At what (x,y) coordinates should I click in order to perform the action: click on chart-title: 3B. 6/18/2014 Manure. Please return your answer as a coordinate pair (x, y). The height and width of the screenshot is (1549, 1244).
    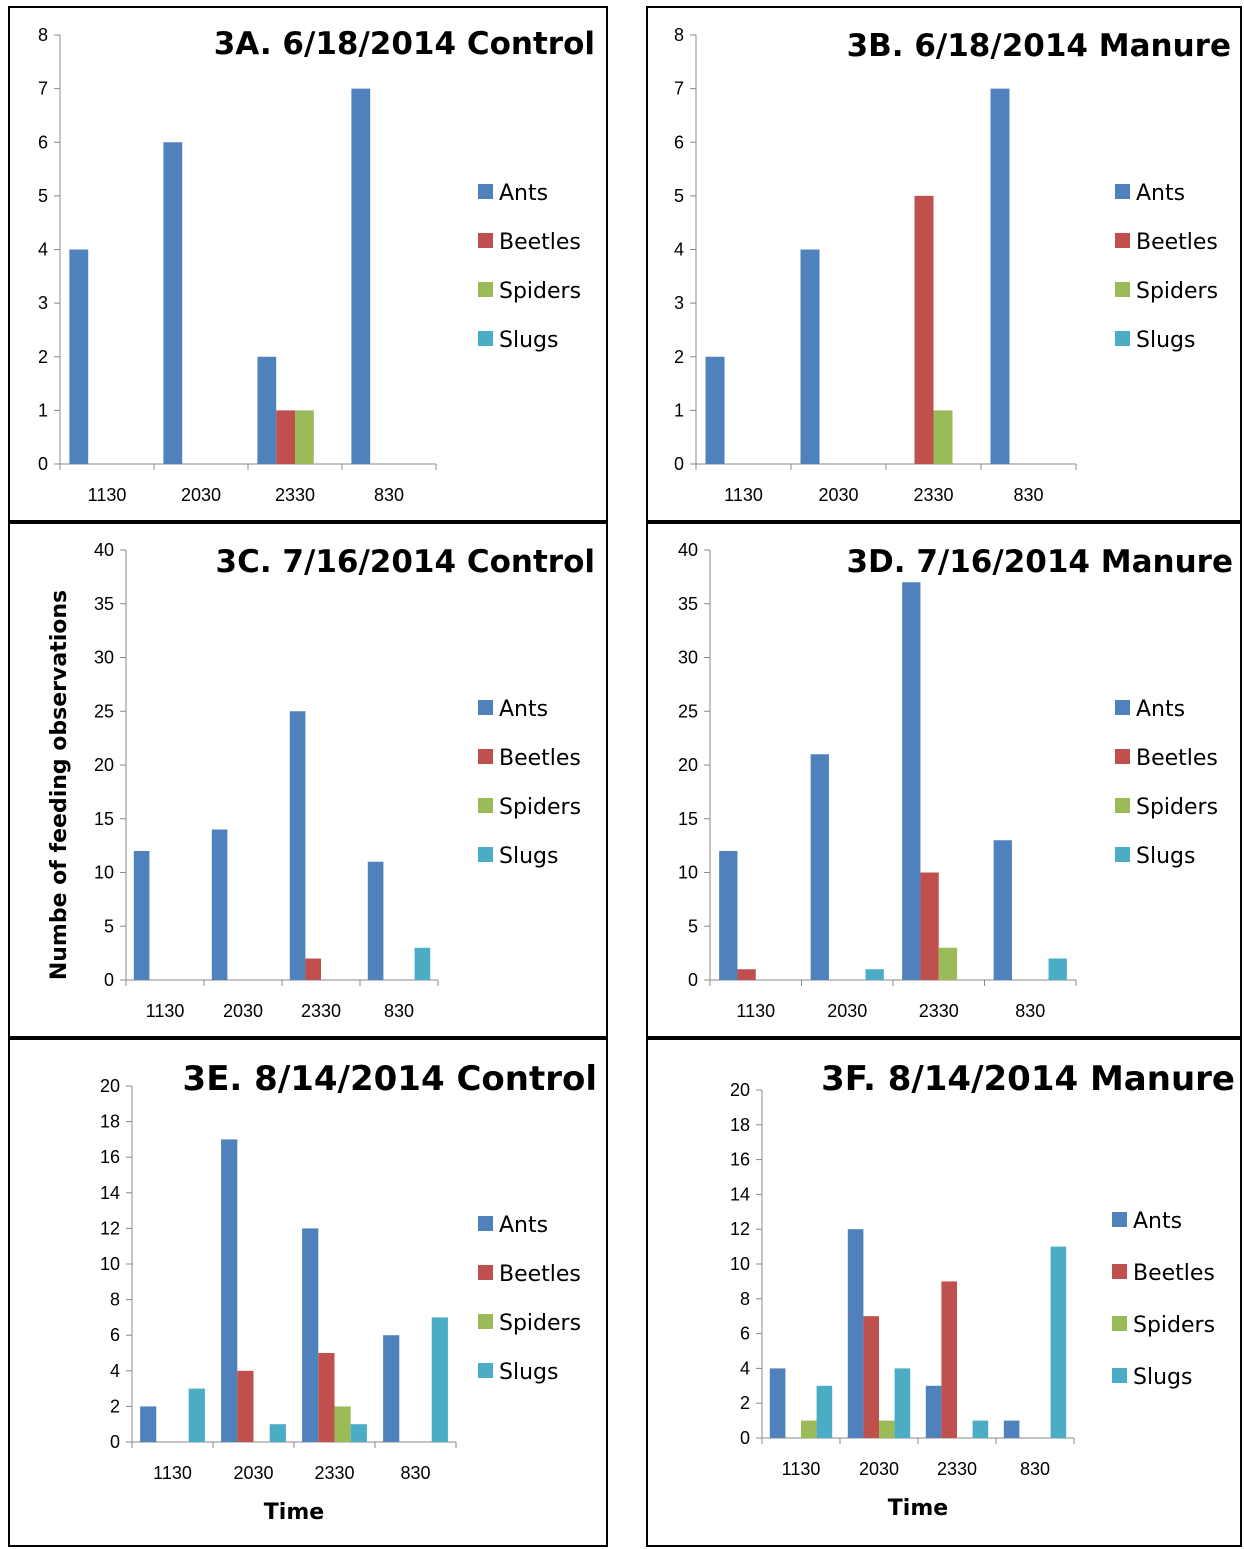
    Looking at the image, I should click on (1039, 46).